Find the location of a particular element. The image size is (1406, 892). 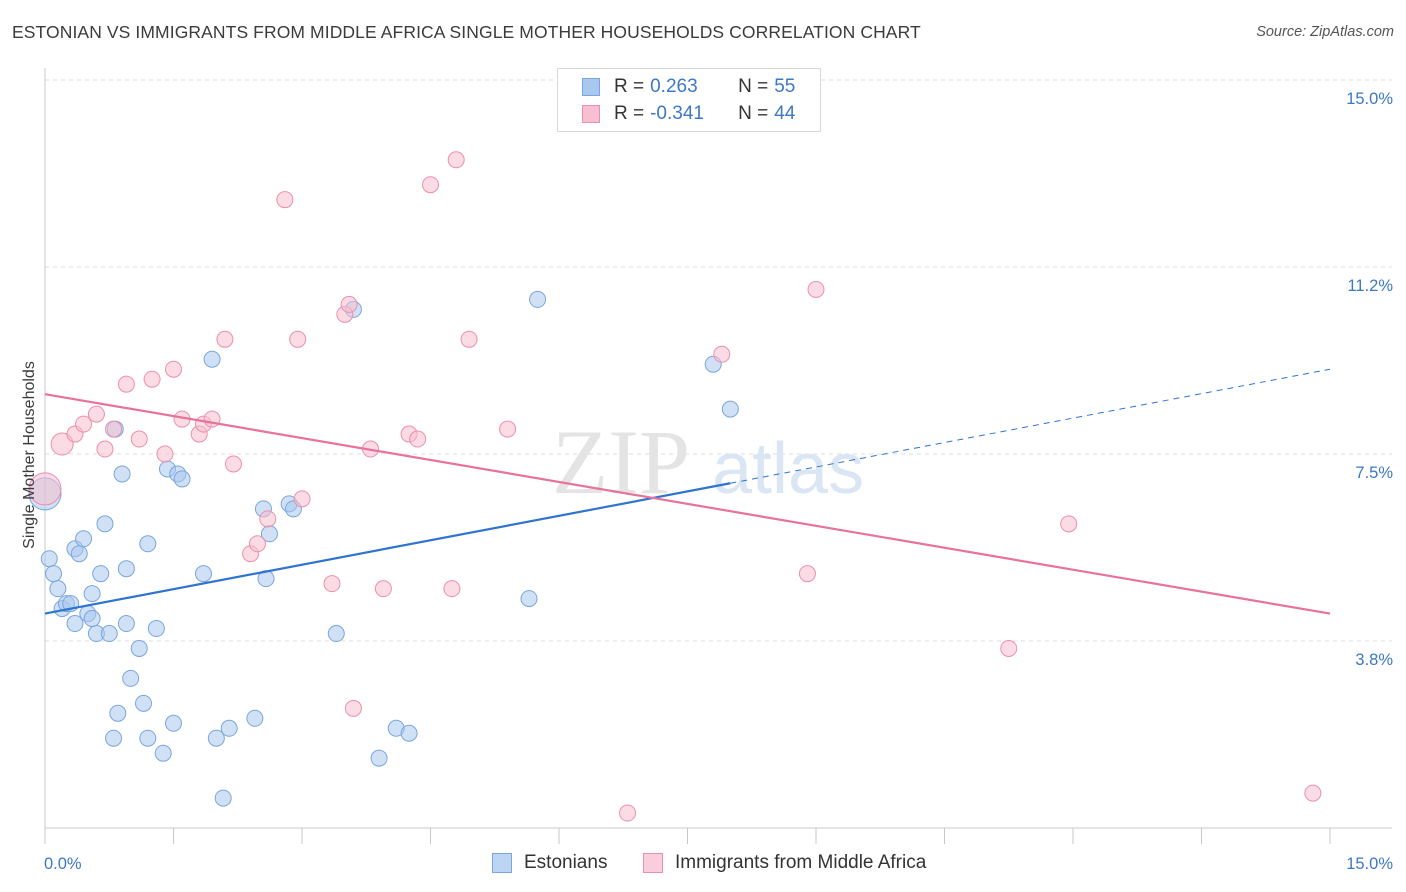

legend-row-estonians: R = 0.263 N = 55 is located at coordinates (688, 87).